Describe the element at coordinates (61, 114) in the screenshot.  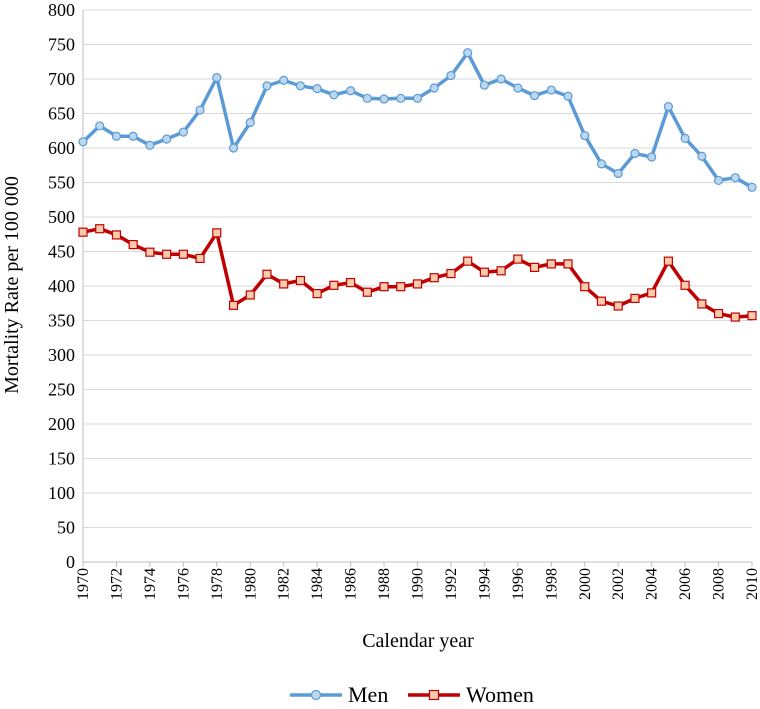
I see `y-tick-label: 650` at that location.